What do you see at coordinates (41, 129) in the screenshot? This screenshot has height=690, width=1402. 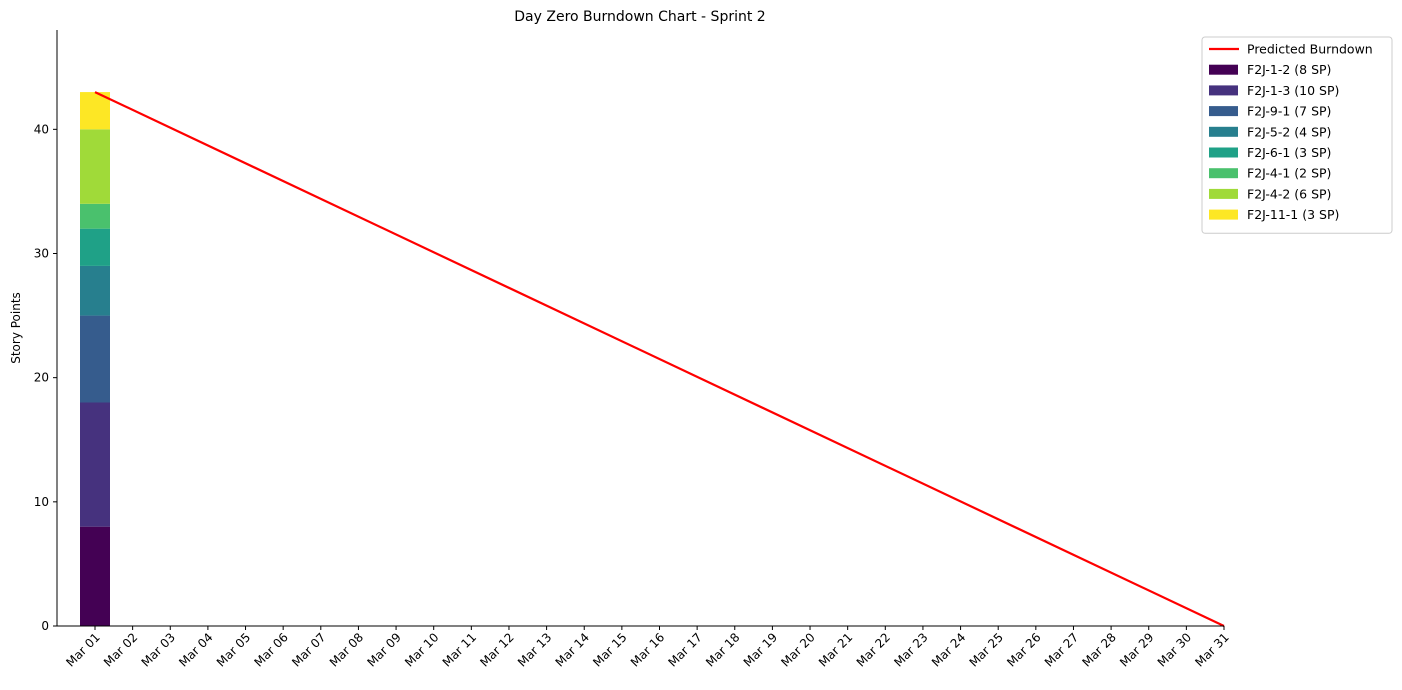 I see `y-tick-label-4: 40` at bounding box center [41, 129].